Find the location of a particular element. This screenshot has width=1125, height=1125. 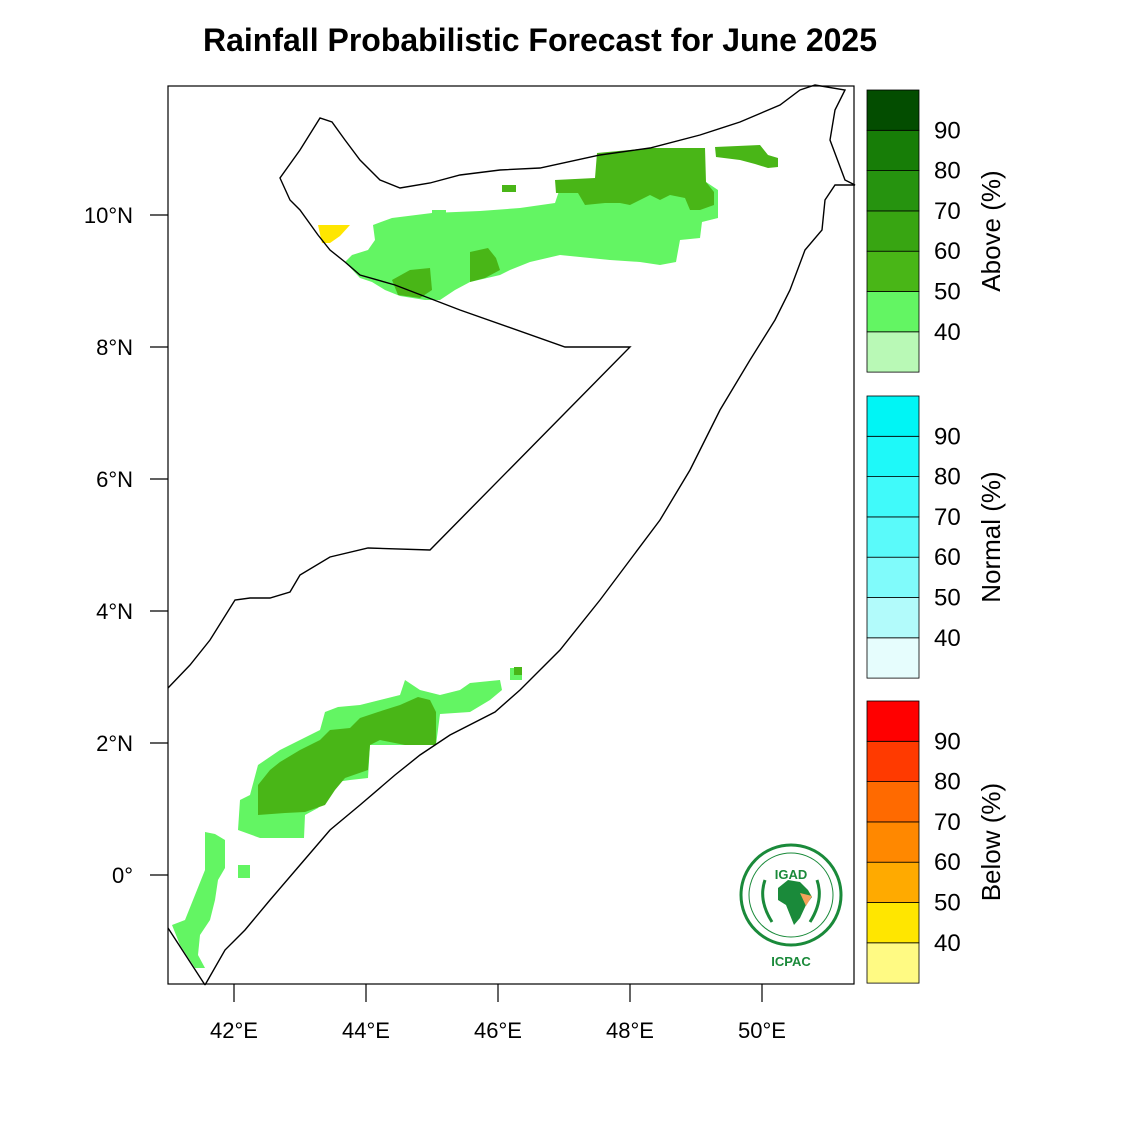

lon-label-44e: 44°E is located at coordinates (366, 1030).